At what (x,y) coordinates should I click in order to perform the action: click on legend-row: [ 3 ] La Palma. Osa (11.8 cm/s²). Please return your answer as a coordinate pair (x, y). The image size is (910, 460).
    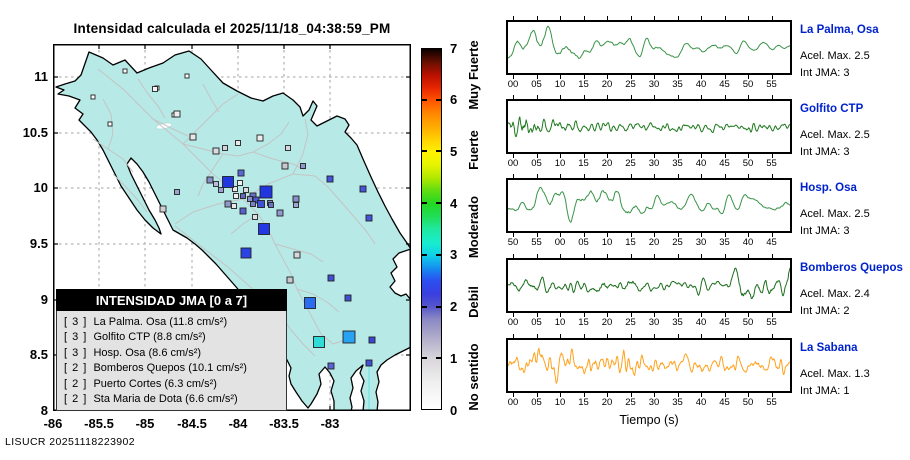
    Looking at the image, I should click on (175, 322).